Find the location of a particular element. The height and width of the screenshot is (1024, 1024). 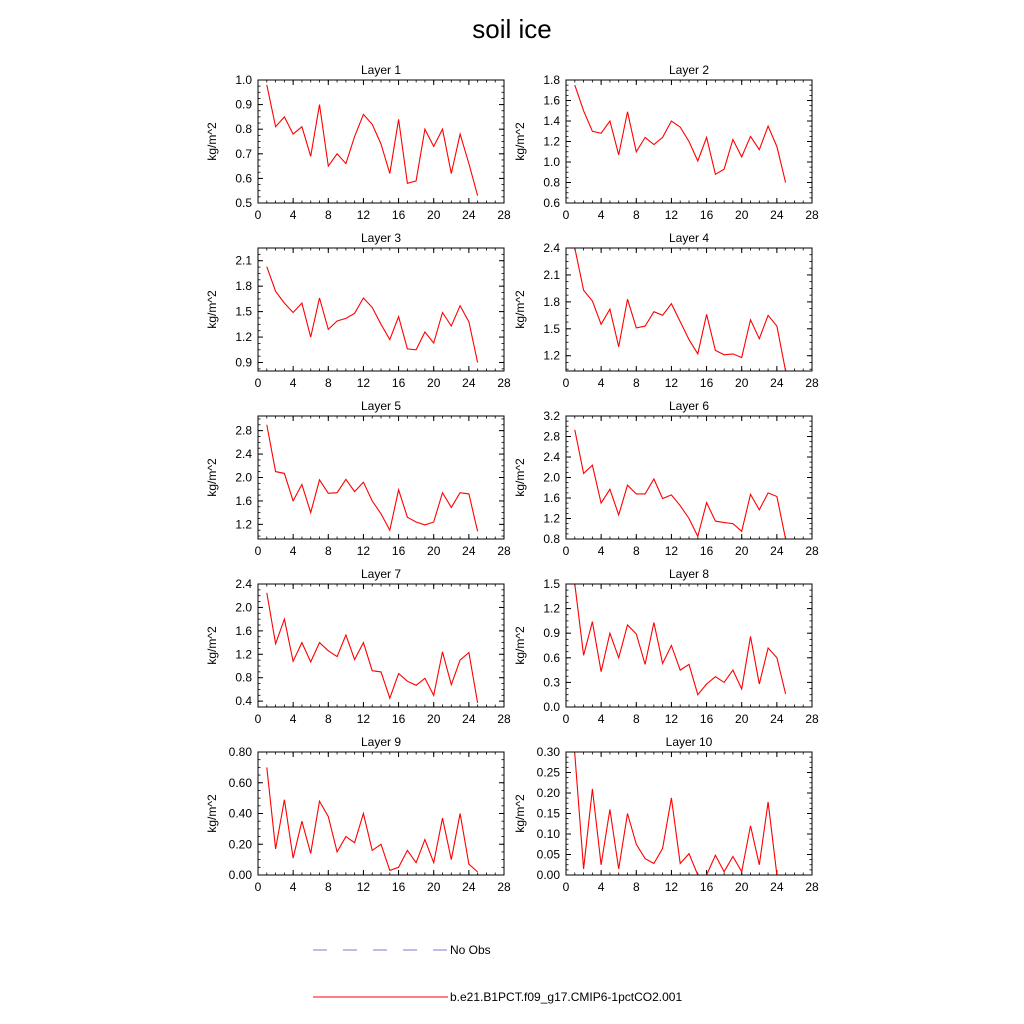

y-tick-label: 2.1 is located at coordinates (551, 275).